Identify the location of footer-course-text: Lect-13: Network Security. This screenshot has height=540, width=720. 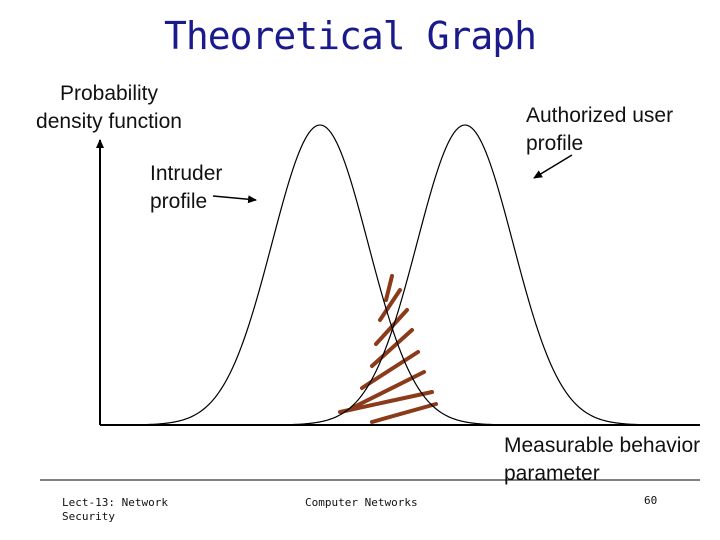
(115, 509).